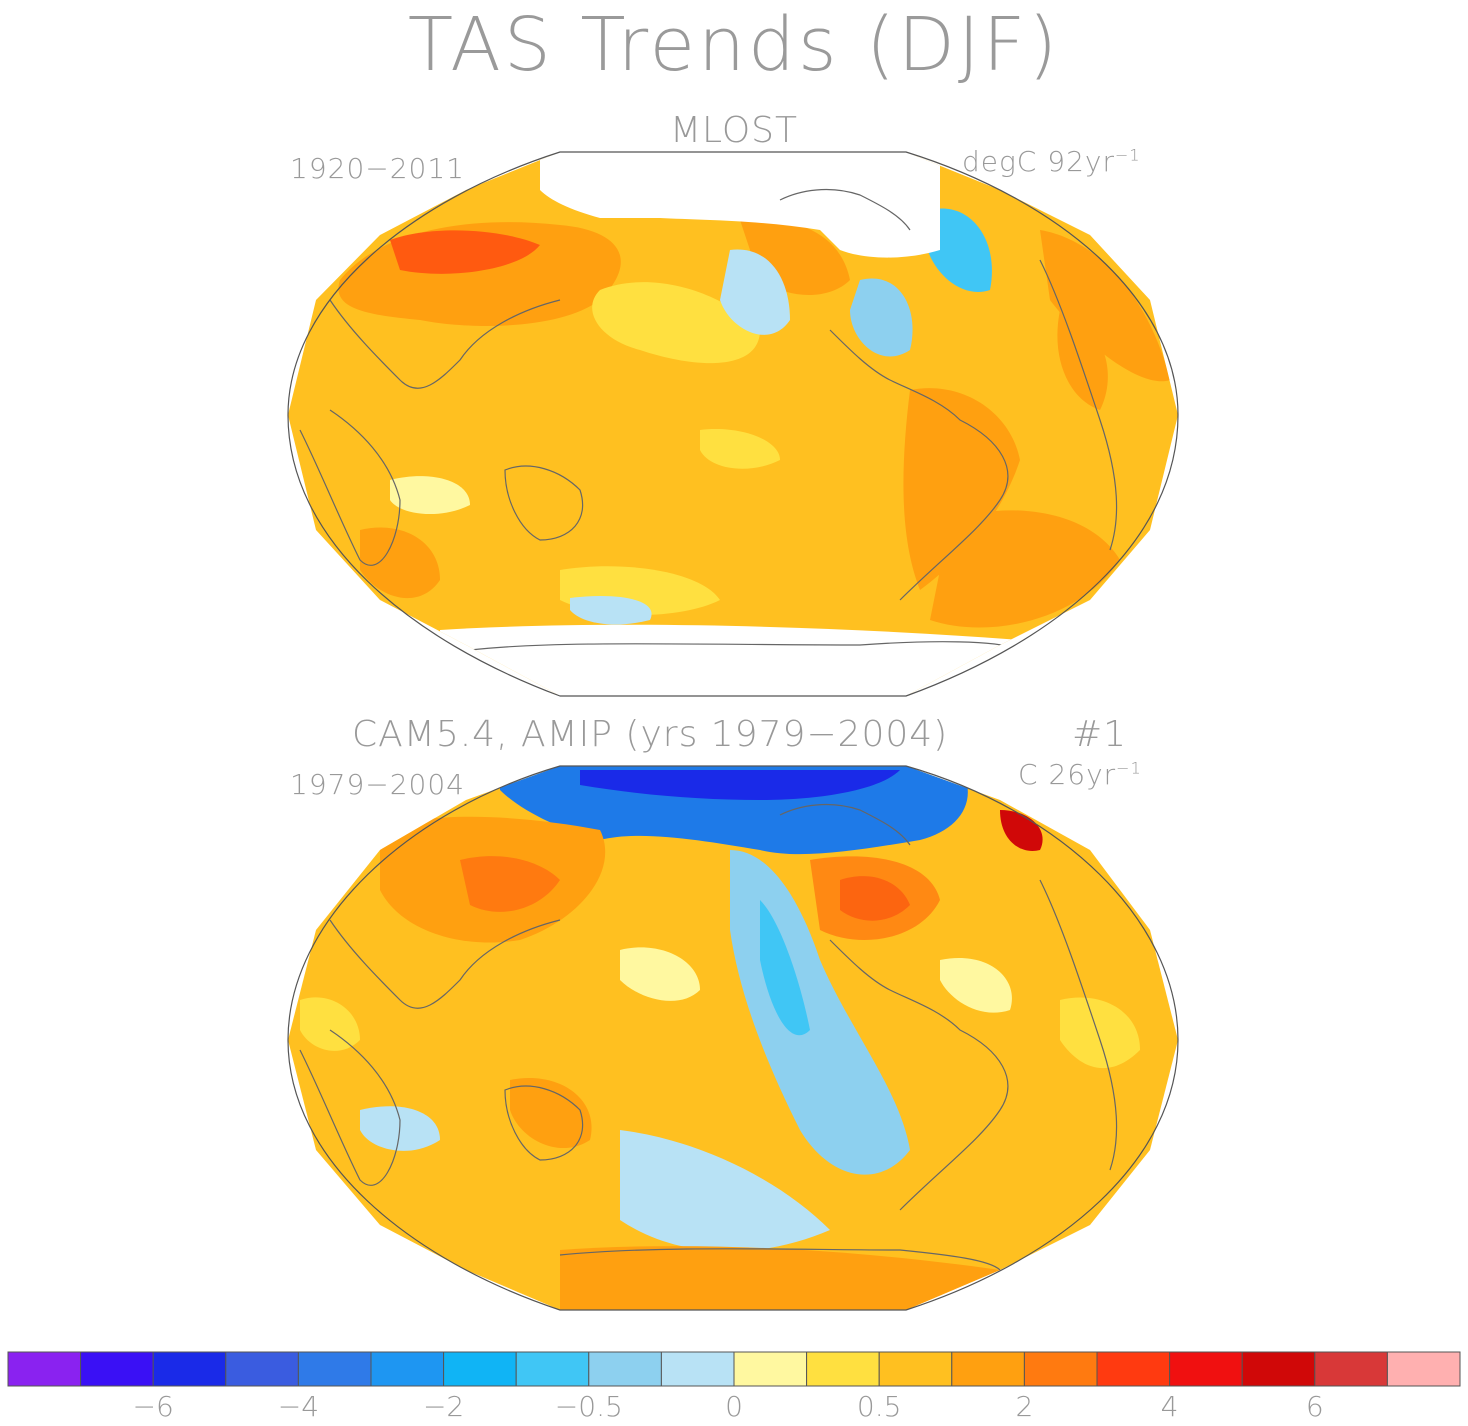 This screenshot has height=1426, width=1468. I want to click on panel1-units: degC 92yr−1, so click(1051, 161).